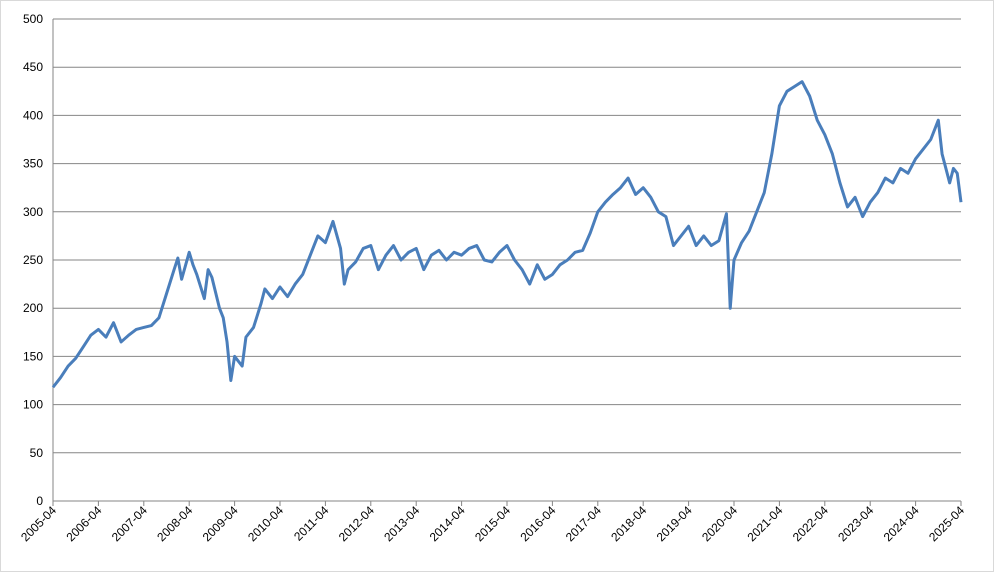 The width and height of the screenshot is (994, 572). What do you see at coordinates (33, 356) in the screenshot?
I see `y-tick-label: 150` at bounding box center [33, 356].